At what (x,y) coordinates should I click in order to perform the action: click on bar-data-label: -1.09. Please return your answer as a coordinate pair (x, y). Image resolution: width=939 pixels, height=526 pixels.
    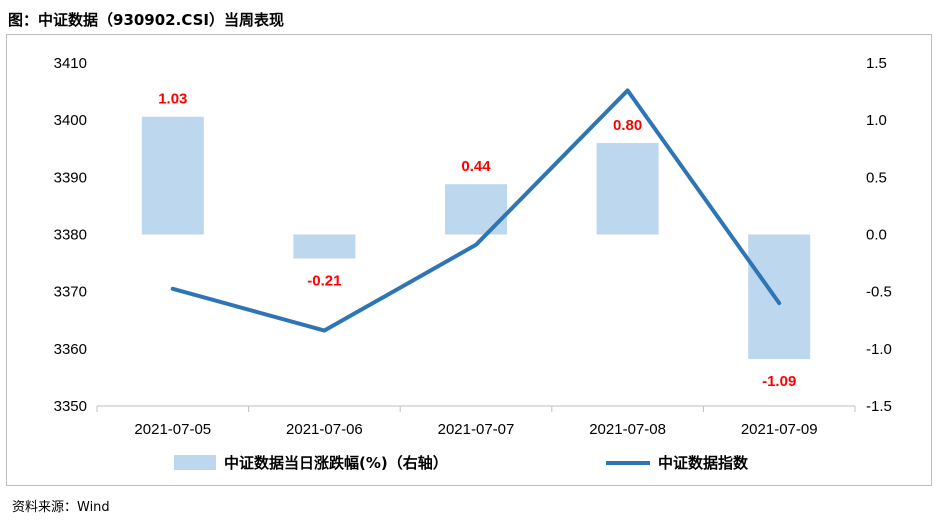
    Looking at the image, I should click on (779, 381).